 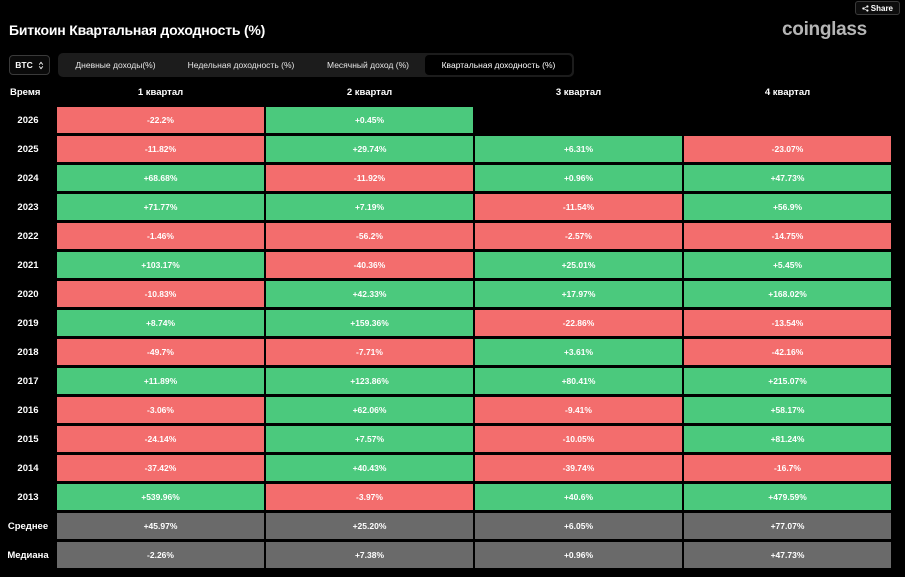 I want to click on tab-weekly-returns: Недельная доходность (%), so click(x=241, y=65).